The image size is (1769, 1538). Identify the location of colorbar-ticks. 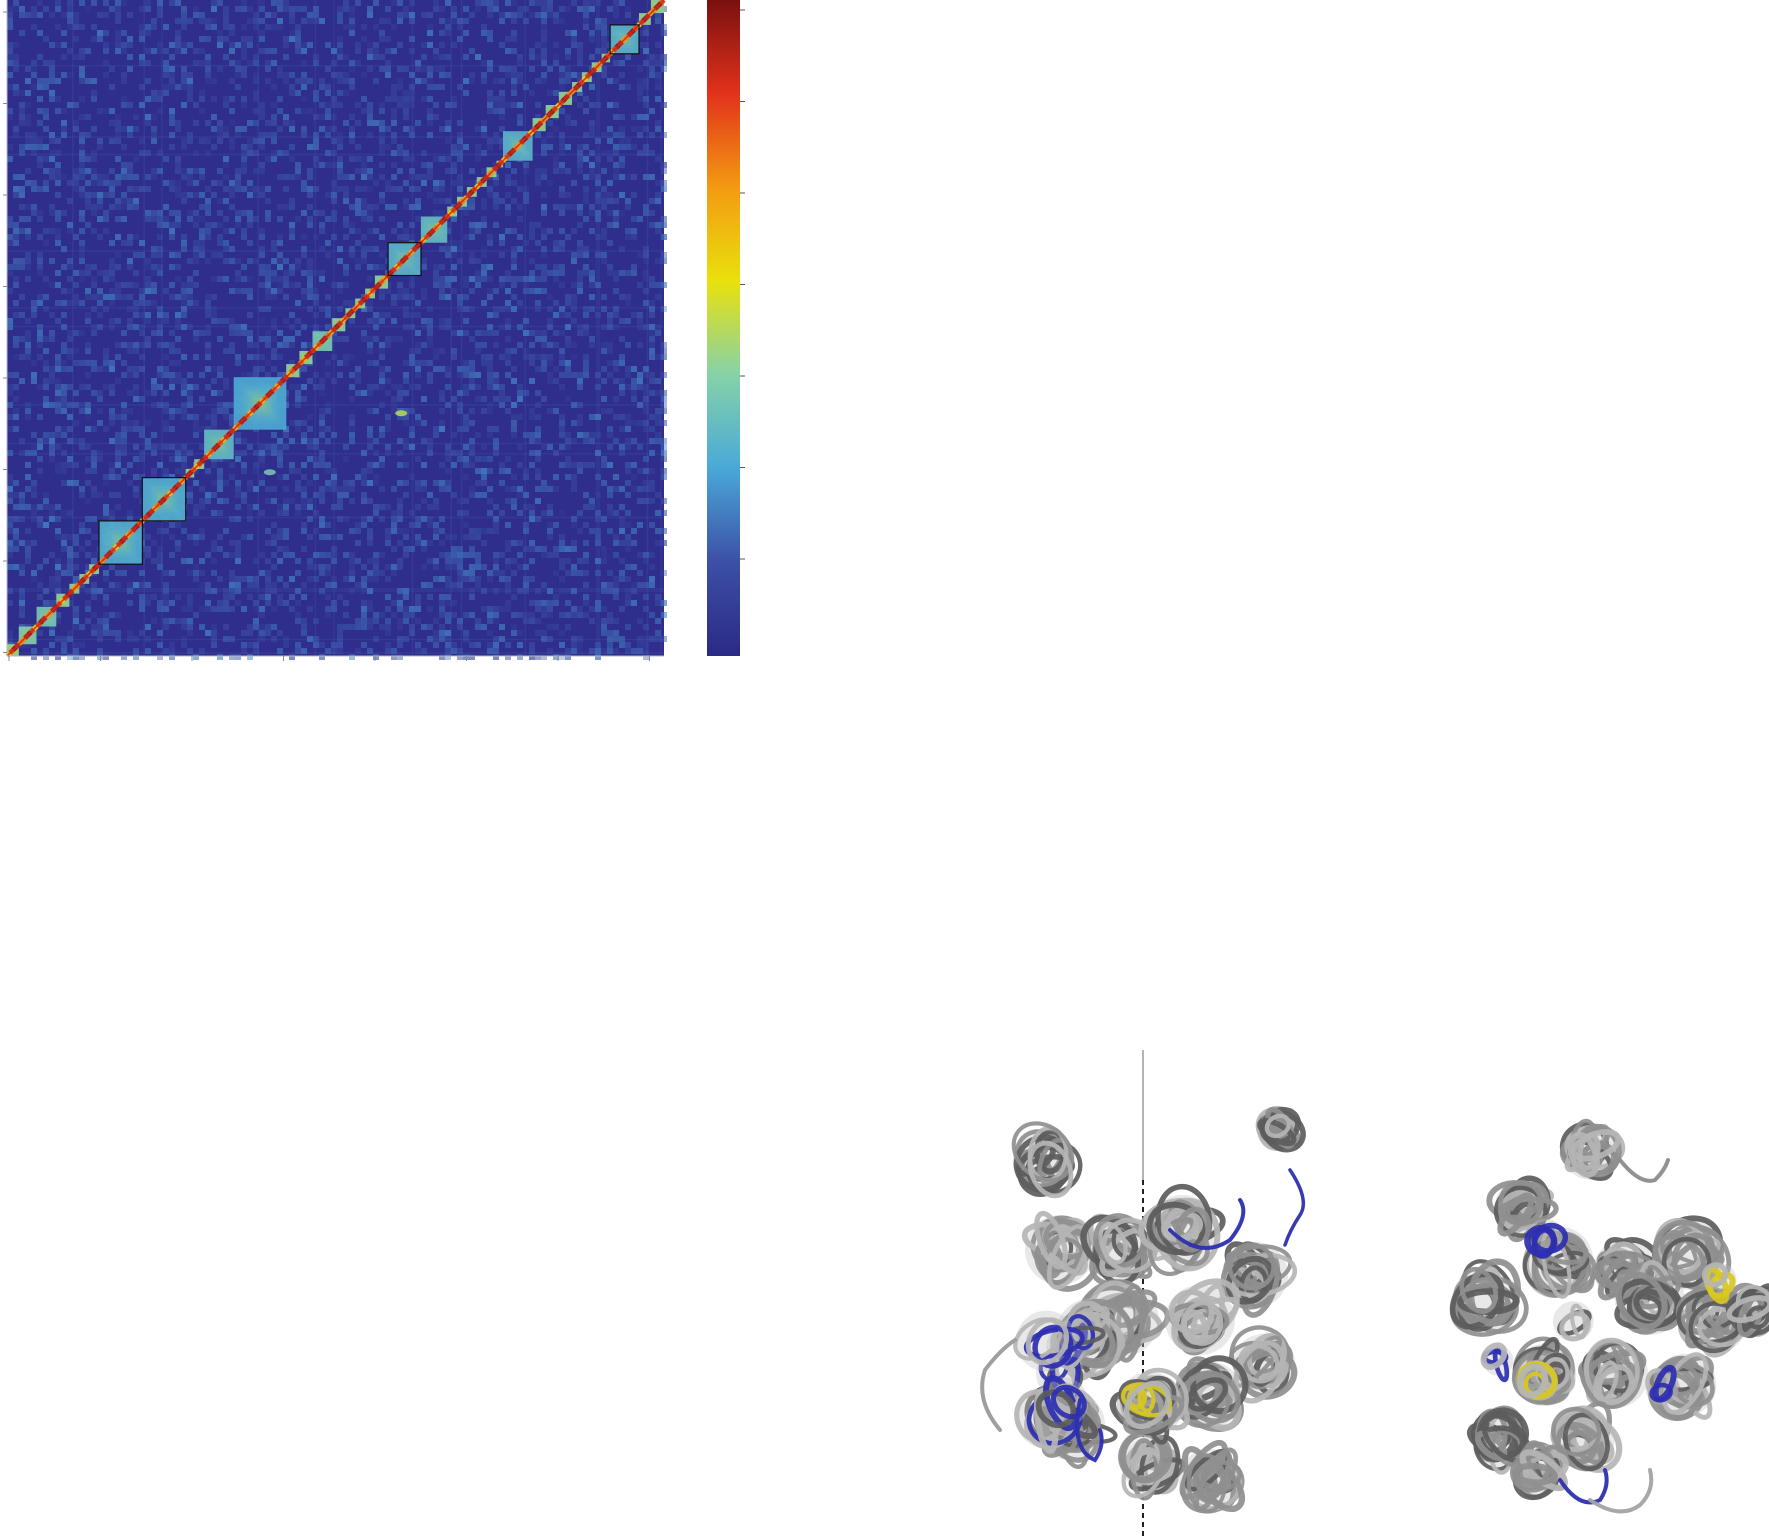
(742, 284).